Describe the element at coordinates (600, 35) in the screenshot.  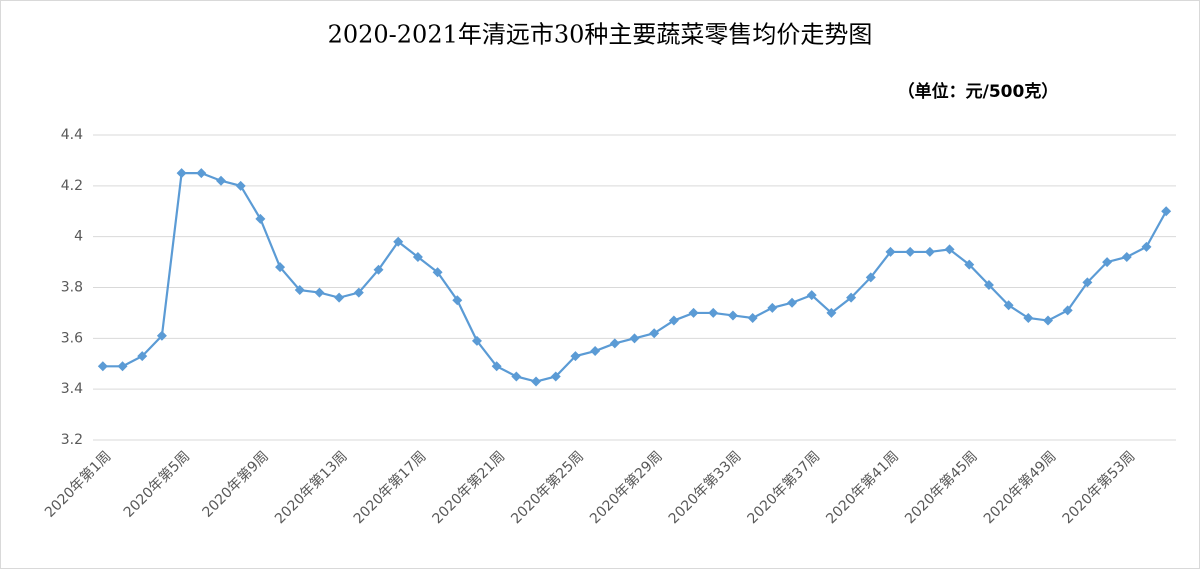
I see `chart-title: 2020-2021年清远市30种主要蔬菜零售均价走势图` at that location.